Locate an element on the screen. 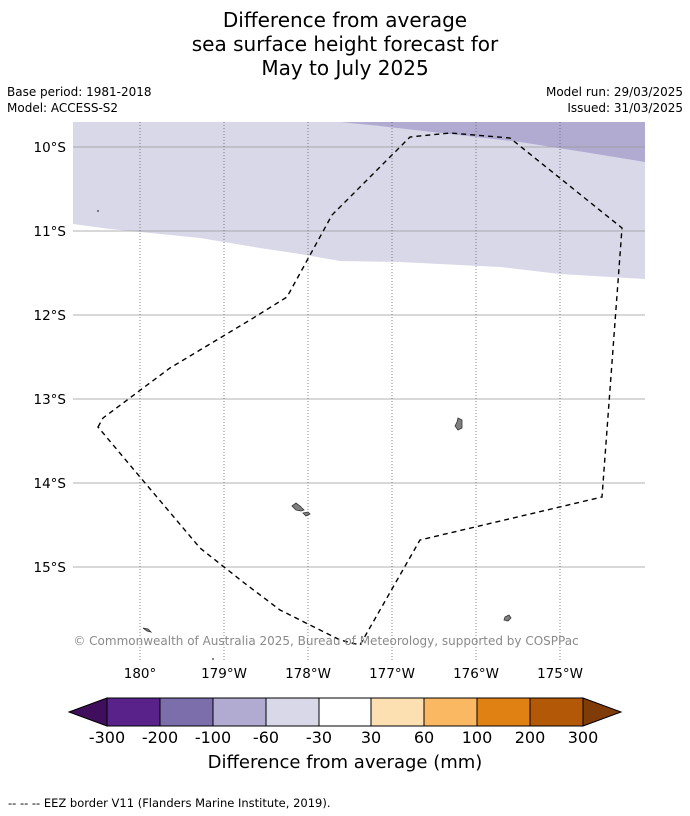 This screenshot has width=690, height=816. longitude-labels: 180° 179°W 178°W 177°W 176°W 175°W is located at coordinates (353, 674).